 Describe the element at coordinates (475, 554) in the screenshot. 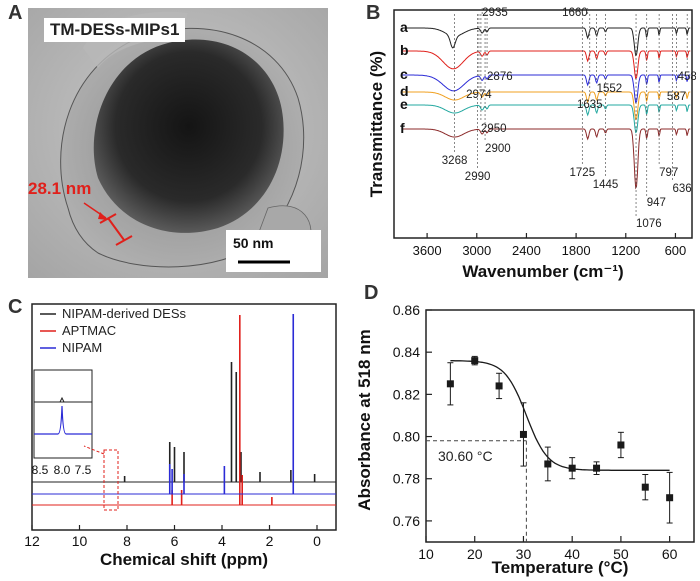

I see `abs-x-tick-label: 20` at that location.